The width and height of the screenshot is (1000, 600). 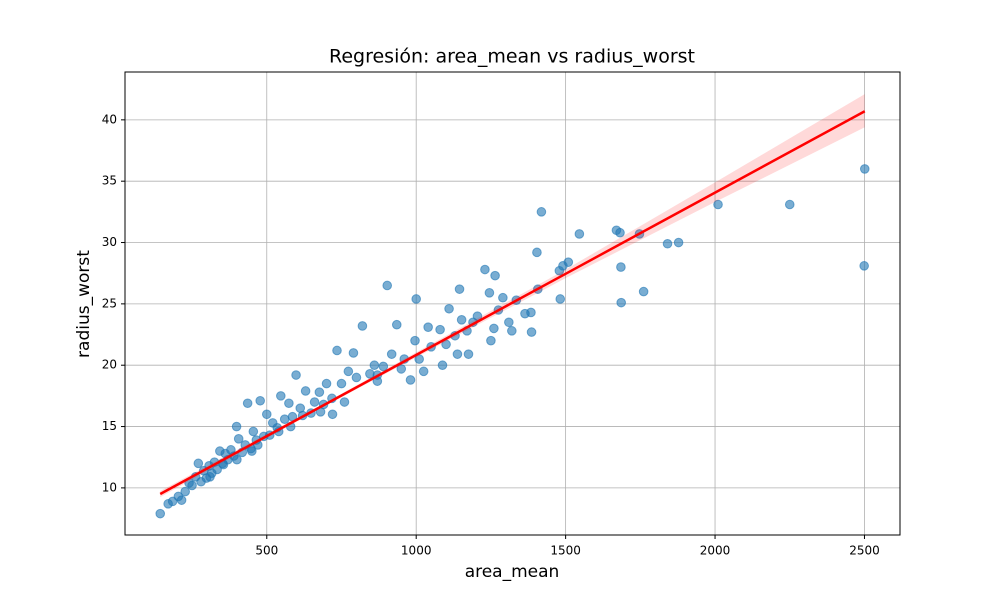 What do you see at coordinates (512, 572) in the screenshot?
I see `x-axis-label: area_mean` at bounding box center [512, 572].